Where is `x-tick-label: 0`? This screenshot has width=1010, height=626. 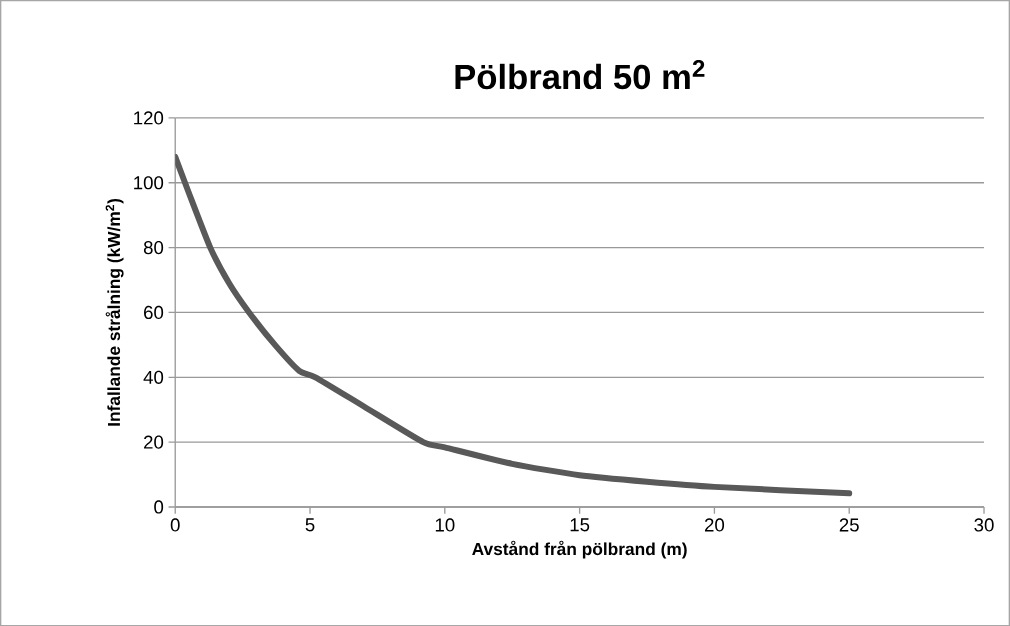
x-tick-label: 0 is located at coordinates (175, 525).